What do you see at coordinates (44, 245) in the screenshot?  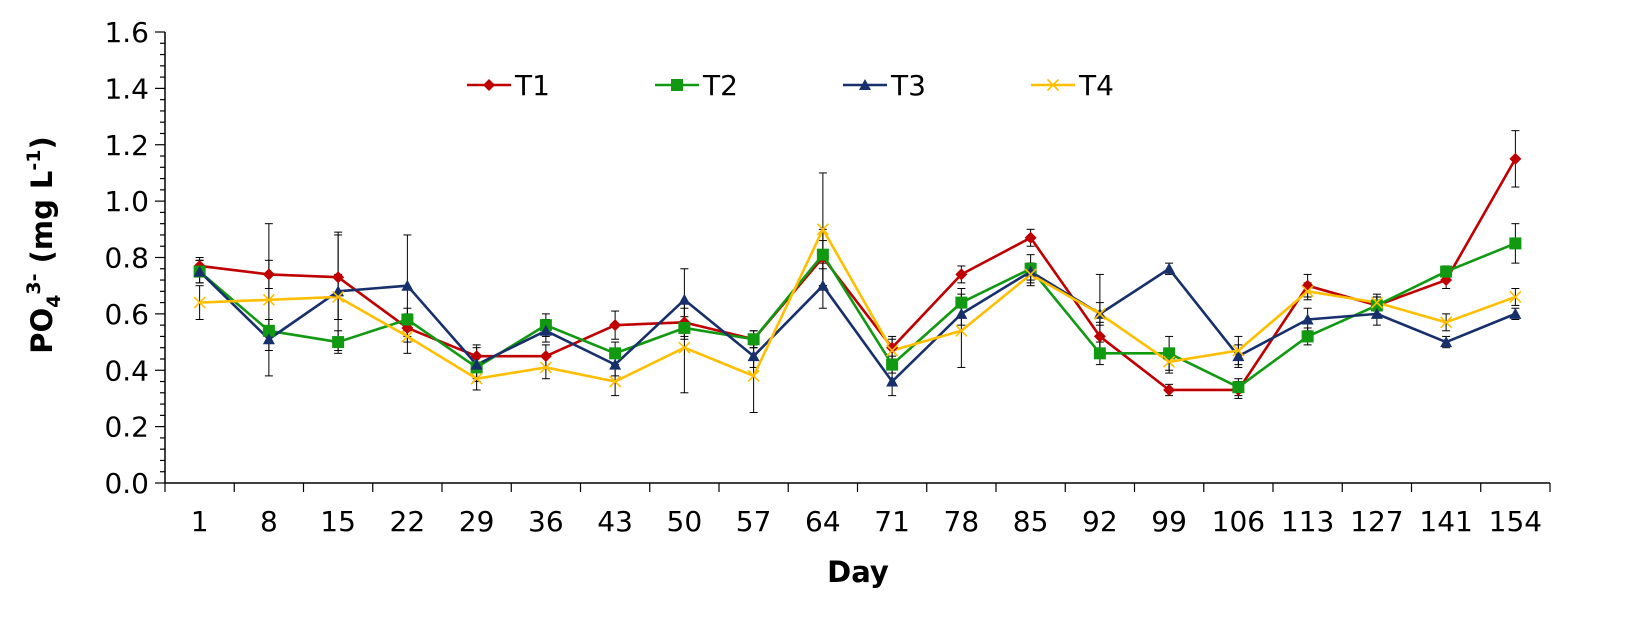 I see `y-axis-title: PO43- (mg L-1)` at bounding box center [44, 245].